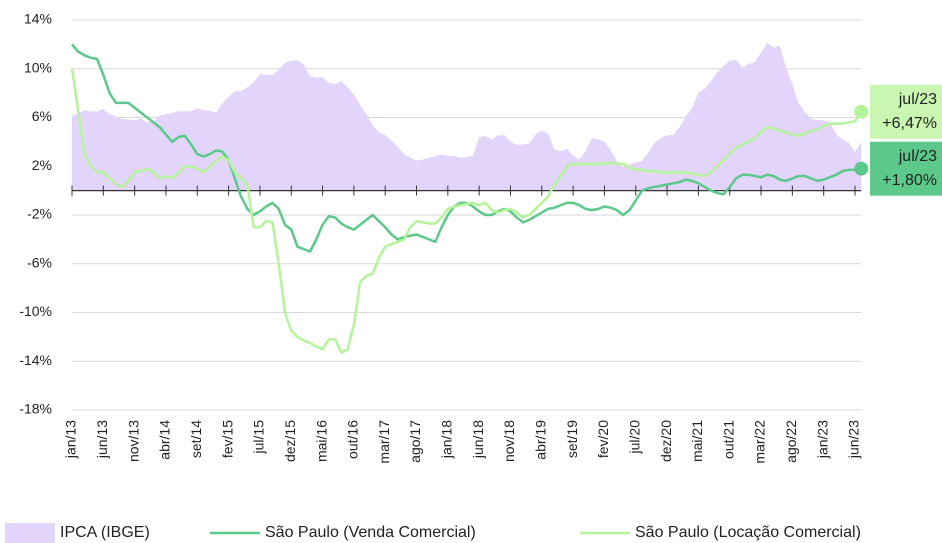 Image resolution: width=942 pixels, height=543 pixels. Describe the element at coordinates (196, 439) in the screenshot. I see `x-tick-label: set/14` at that location.